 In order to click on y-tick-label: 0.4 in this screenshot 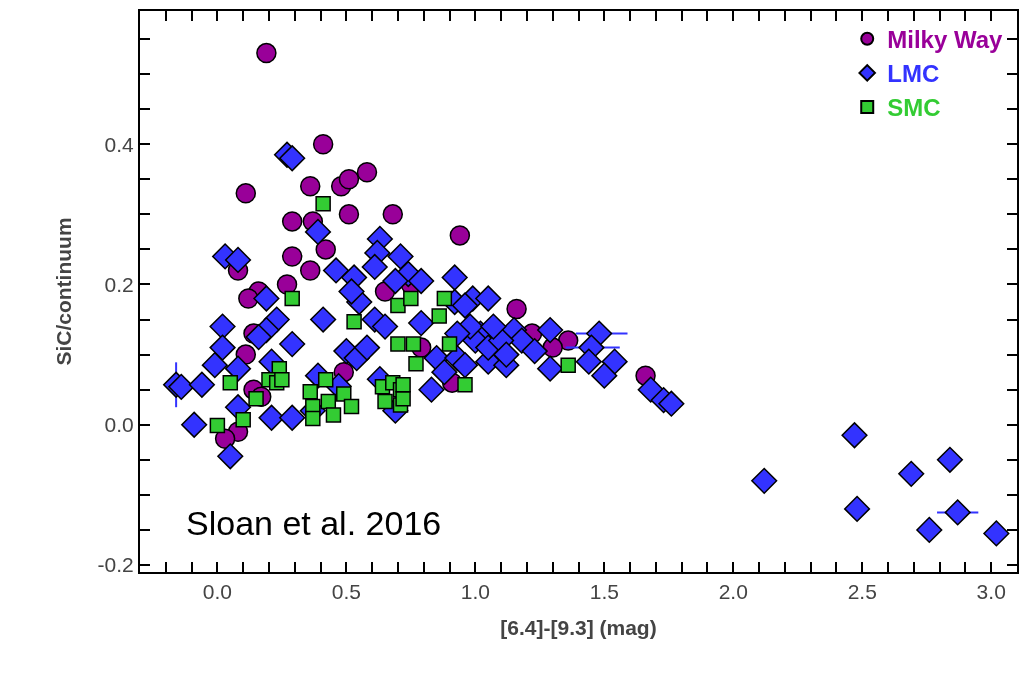, I will do `click(119, 144)`.